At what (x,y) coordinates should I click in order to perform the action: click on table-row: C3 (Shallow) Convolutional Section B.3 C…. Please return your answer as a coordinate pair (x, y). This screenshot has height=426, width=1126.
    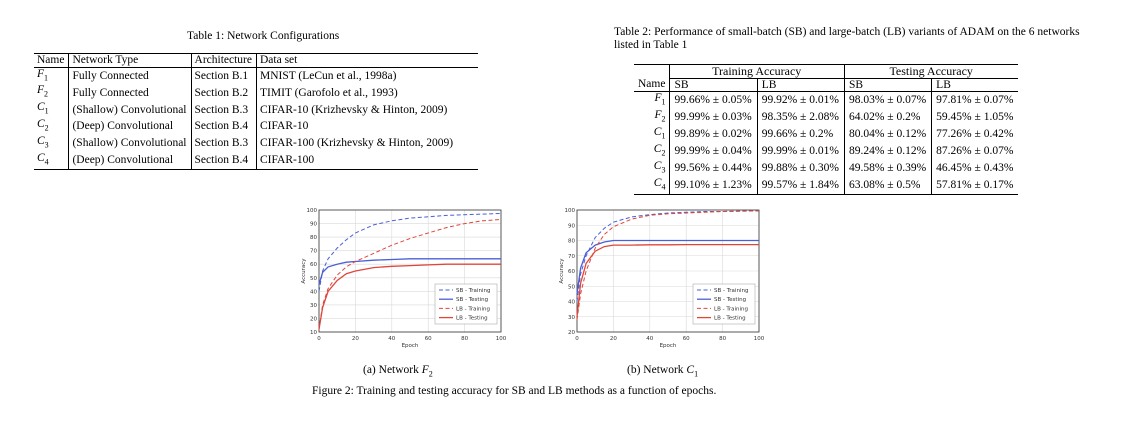
    Looking at the image, I should click on (256, 144).